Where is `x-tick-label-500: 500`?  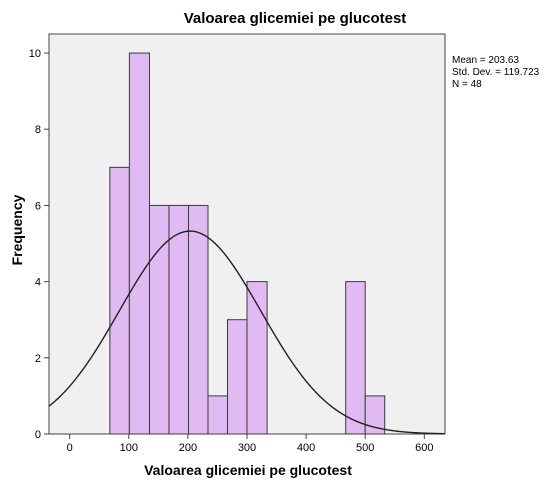
x-tick-label-500: 500 is located at coordinates (365, 448).